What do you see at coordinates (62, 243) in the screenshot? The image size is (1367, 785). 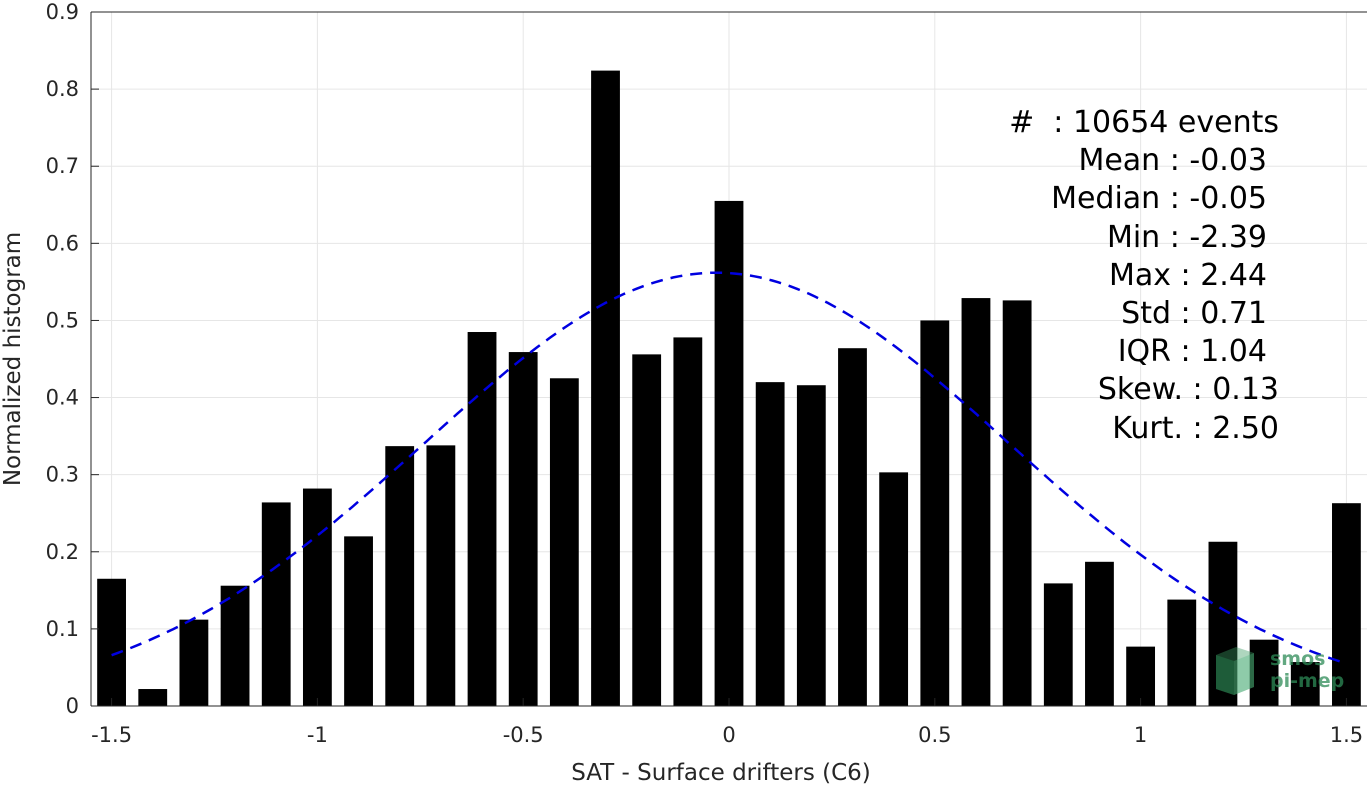 I see `y-tick-label: 0.6` at bounding box center [62, 243].